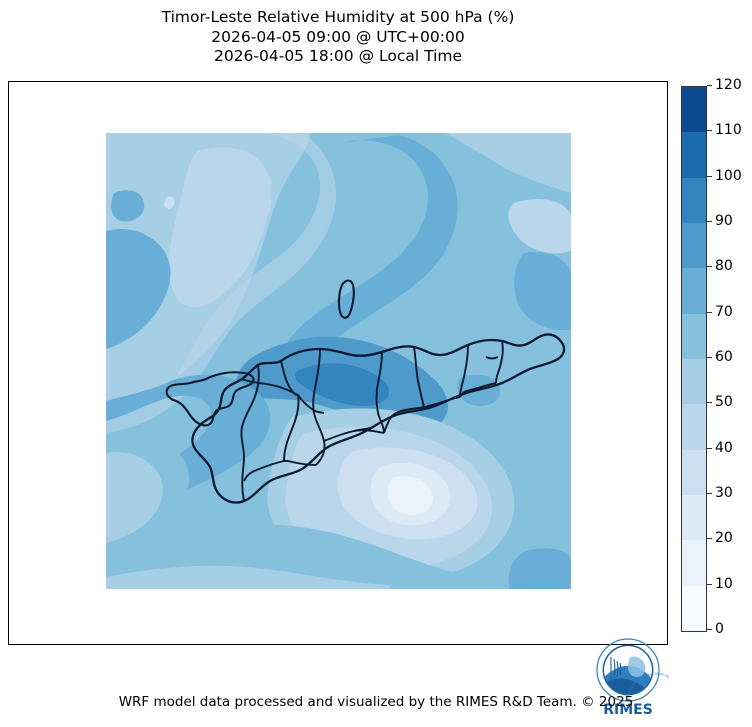 This screenshot has height=727, width=752. What do you see at coordinates (719, 629) in the screenshot?
I see `colorbar-tick-label: 0` at bounding box center [719, 629].